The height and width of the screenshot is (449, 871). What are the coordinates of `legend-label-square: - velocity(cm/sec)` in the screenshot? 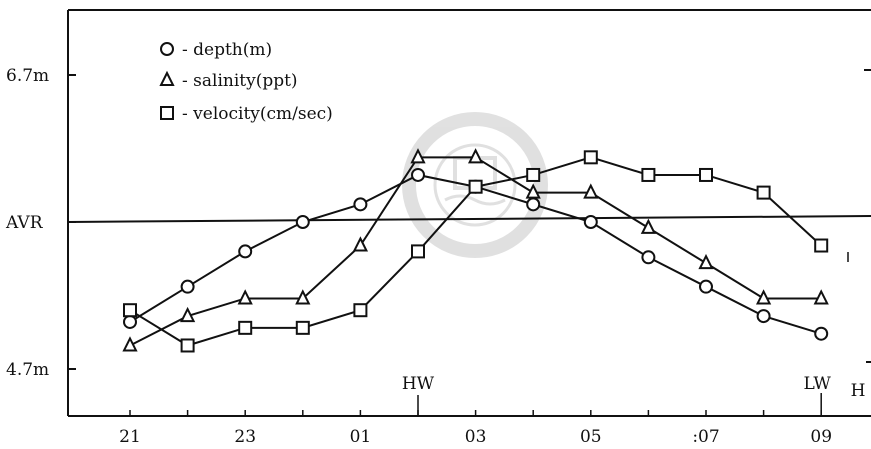 It's located at (257, 114).